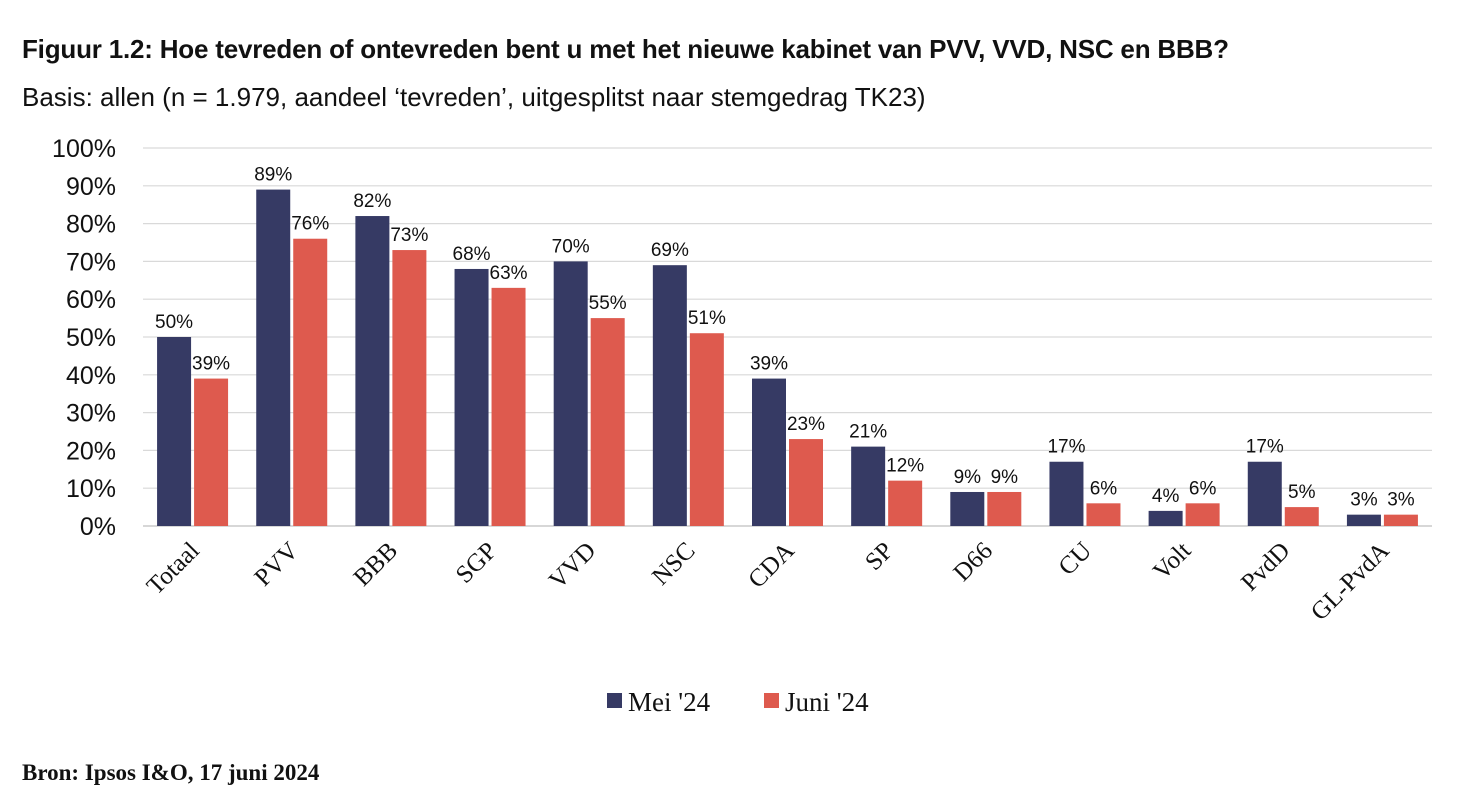 The height and width of the screenshot is (797, 1457). What do you see at coordinates (707, 318) in the screenshot?
I see `data-label: 51%` at bounding box center [707, 318].